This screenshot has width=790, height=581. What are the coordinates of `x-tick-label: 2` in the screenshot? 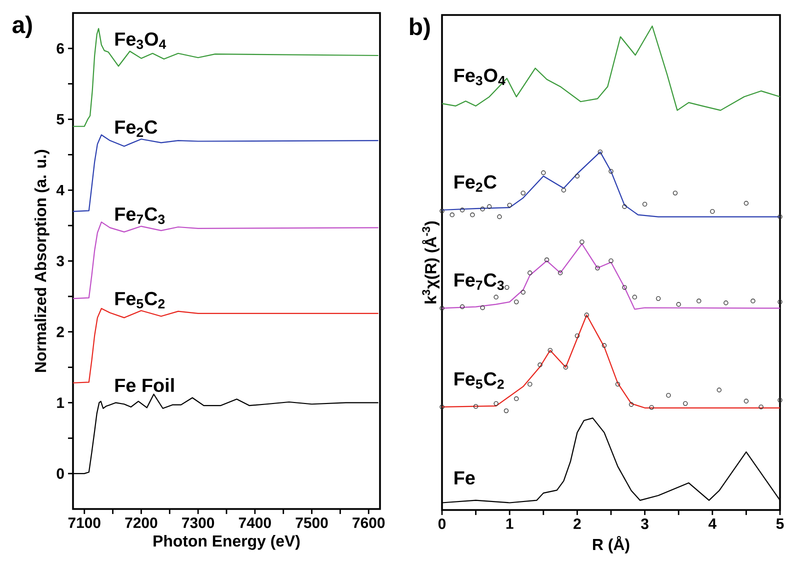 It's located at (577, 523).